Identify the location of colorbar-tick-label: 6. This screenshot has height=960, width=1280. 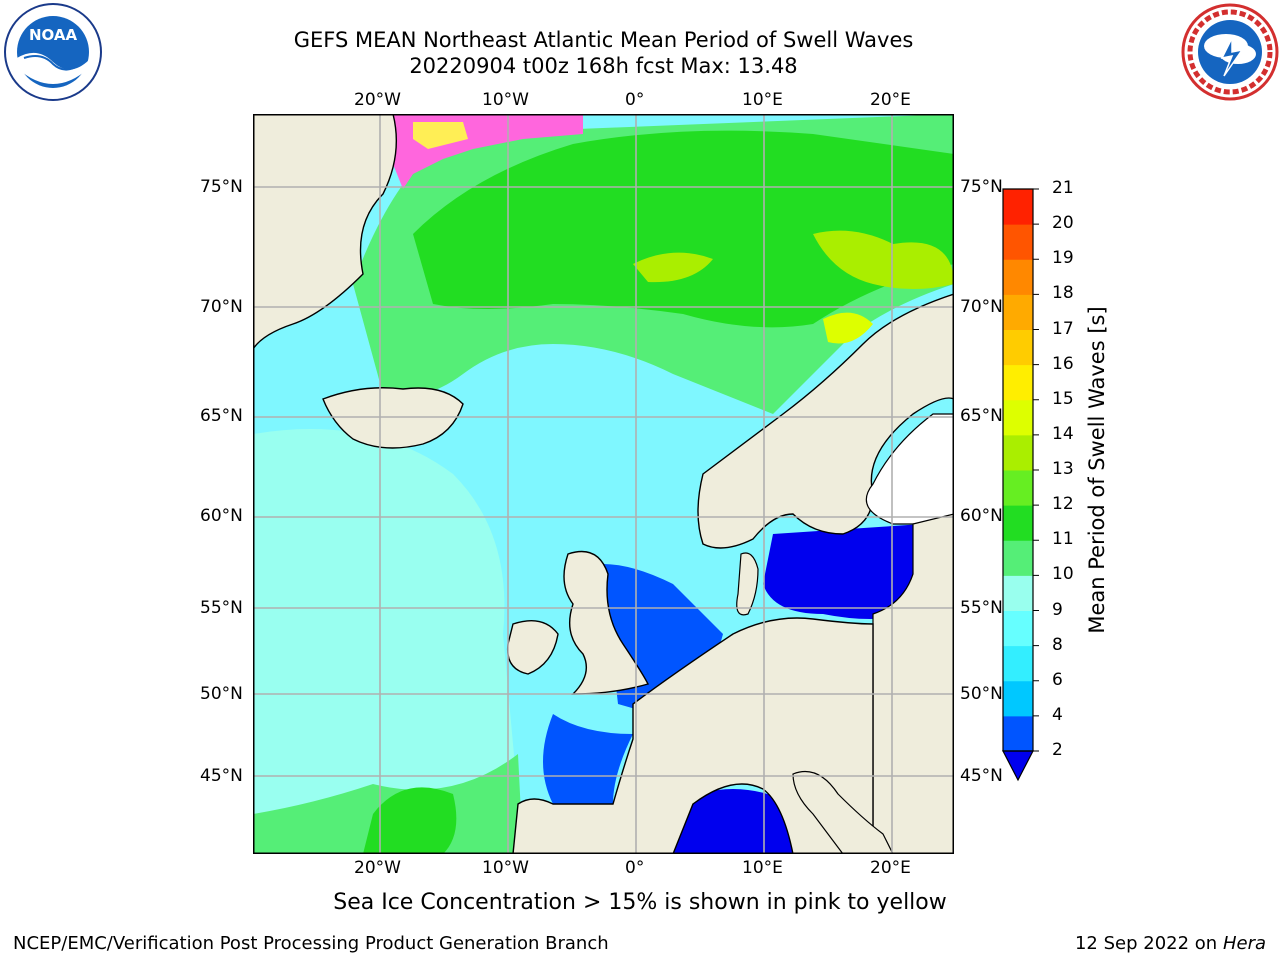
(1057, 679).